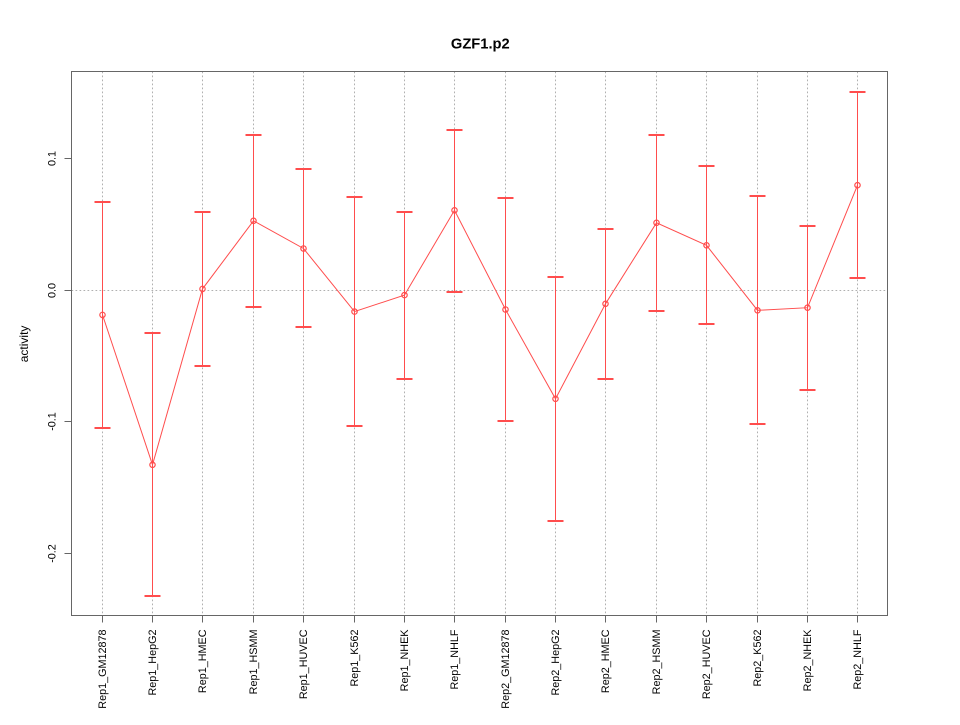  What do you see at coordinates (556, 663) in the screenshot?
I see `svg-text: Rep2_HepG2` at bounding box center [556, 663].